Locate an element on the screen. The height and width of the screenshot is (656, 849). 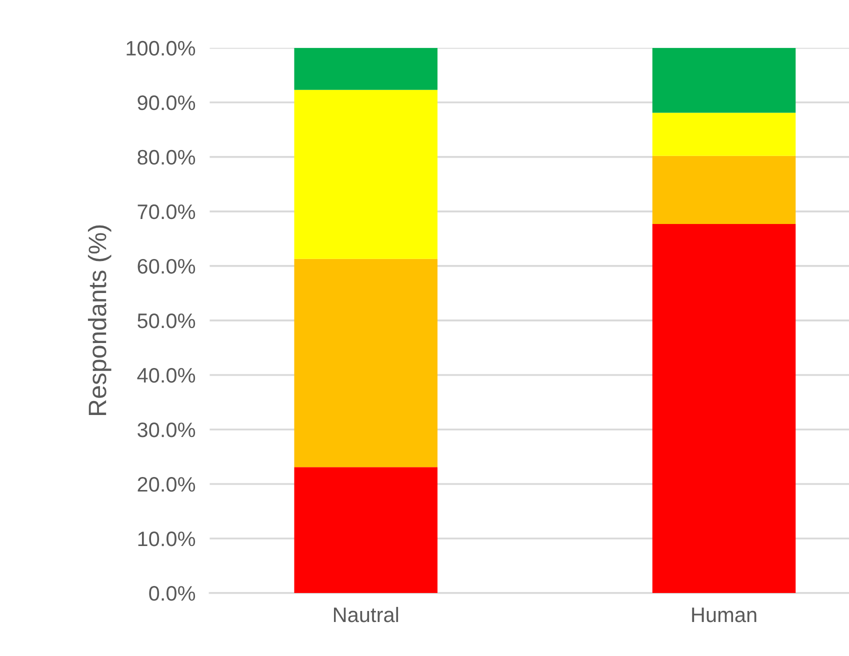
y-tick-label: 30.0% is located at coordinates (167, 430).